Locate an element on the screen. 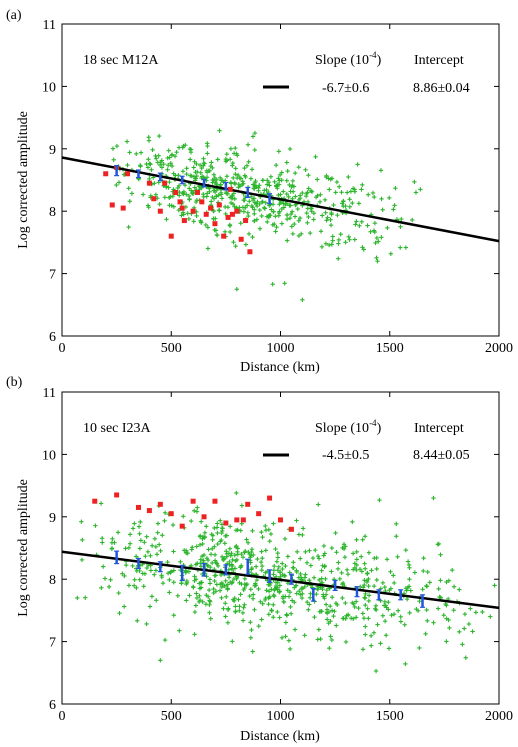 The height and width of the screenshot is (747, 518). x-tick-label: 500 is located at coordinates (171, 348).